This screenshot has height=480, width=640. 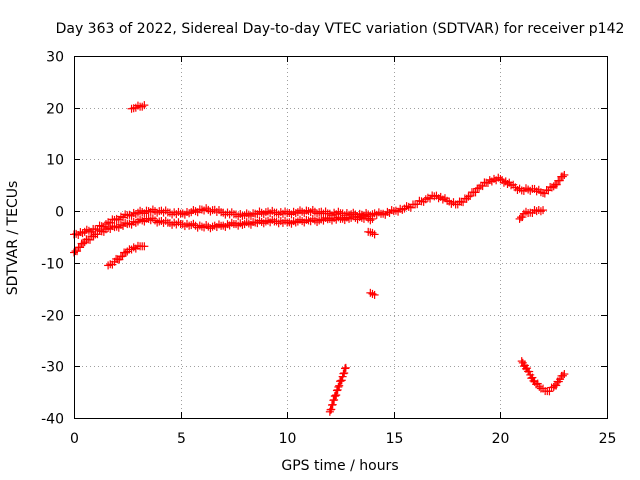 What do you see at coordinates (52, 420) in the screenshot?
I see `y-tick-label: -40` at bounding box center [52, 420].